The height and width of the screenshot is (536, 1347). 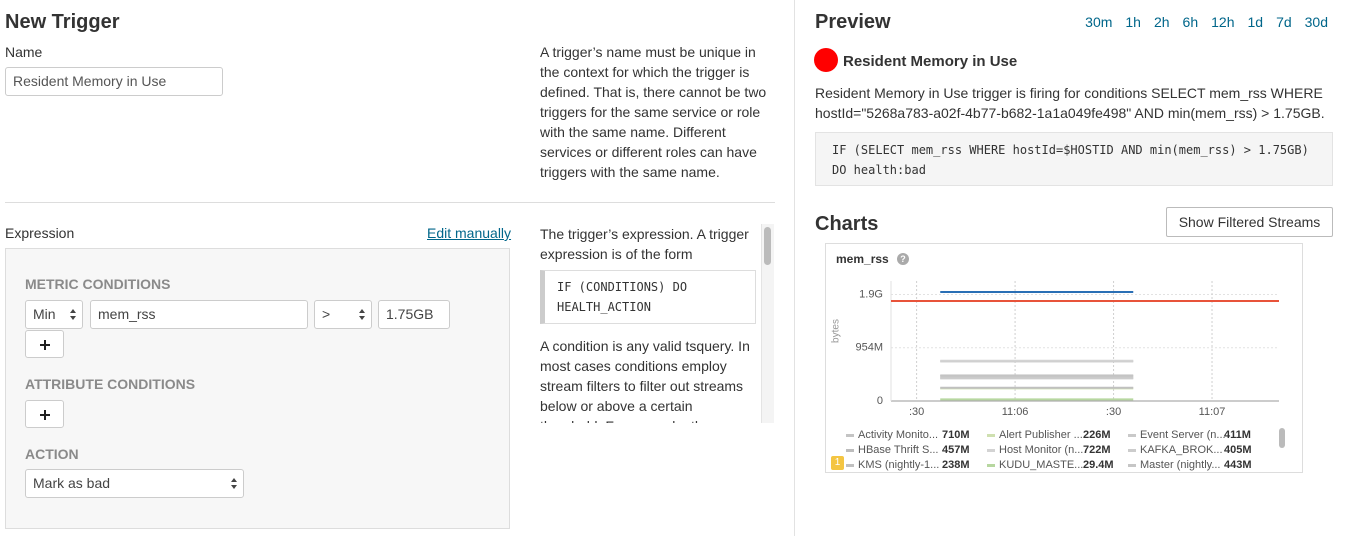 What do you see at coordinates (114, 81) in the screenshot?
I see `name-input: Resident Memory in Use` at bounding box center [114, 81].